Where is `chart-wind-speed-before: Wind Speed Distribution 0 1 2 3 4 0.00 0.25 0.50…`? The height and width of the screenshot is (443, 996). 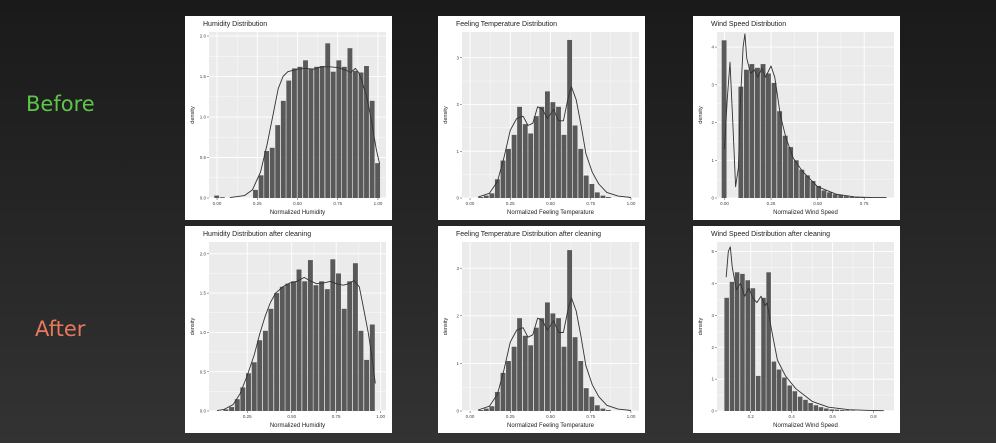 chart-wind-speed-before: Wind Speed Distribution 0 1 2 3 4 0.00 0.25 0.50… is located at coordinates (796, 118).